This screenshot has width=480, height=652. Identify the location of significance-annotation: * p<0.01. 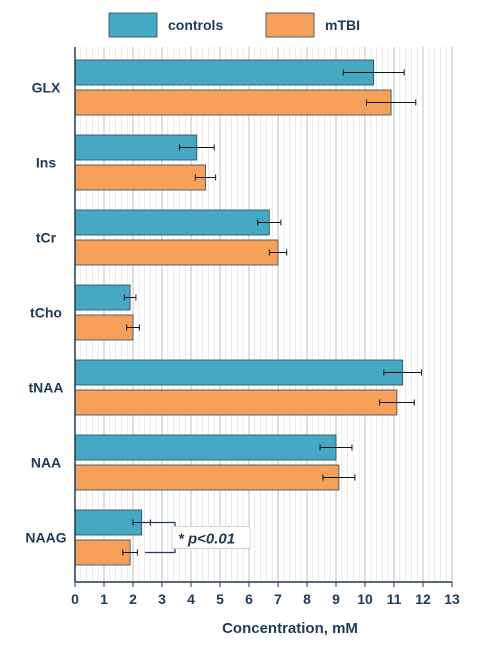
(198, 537).